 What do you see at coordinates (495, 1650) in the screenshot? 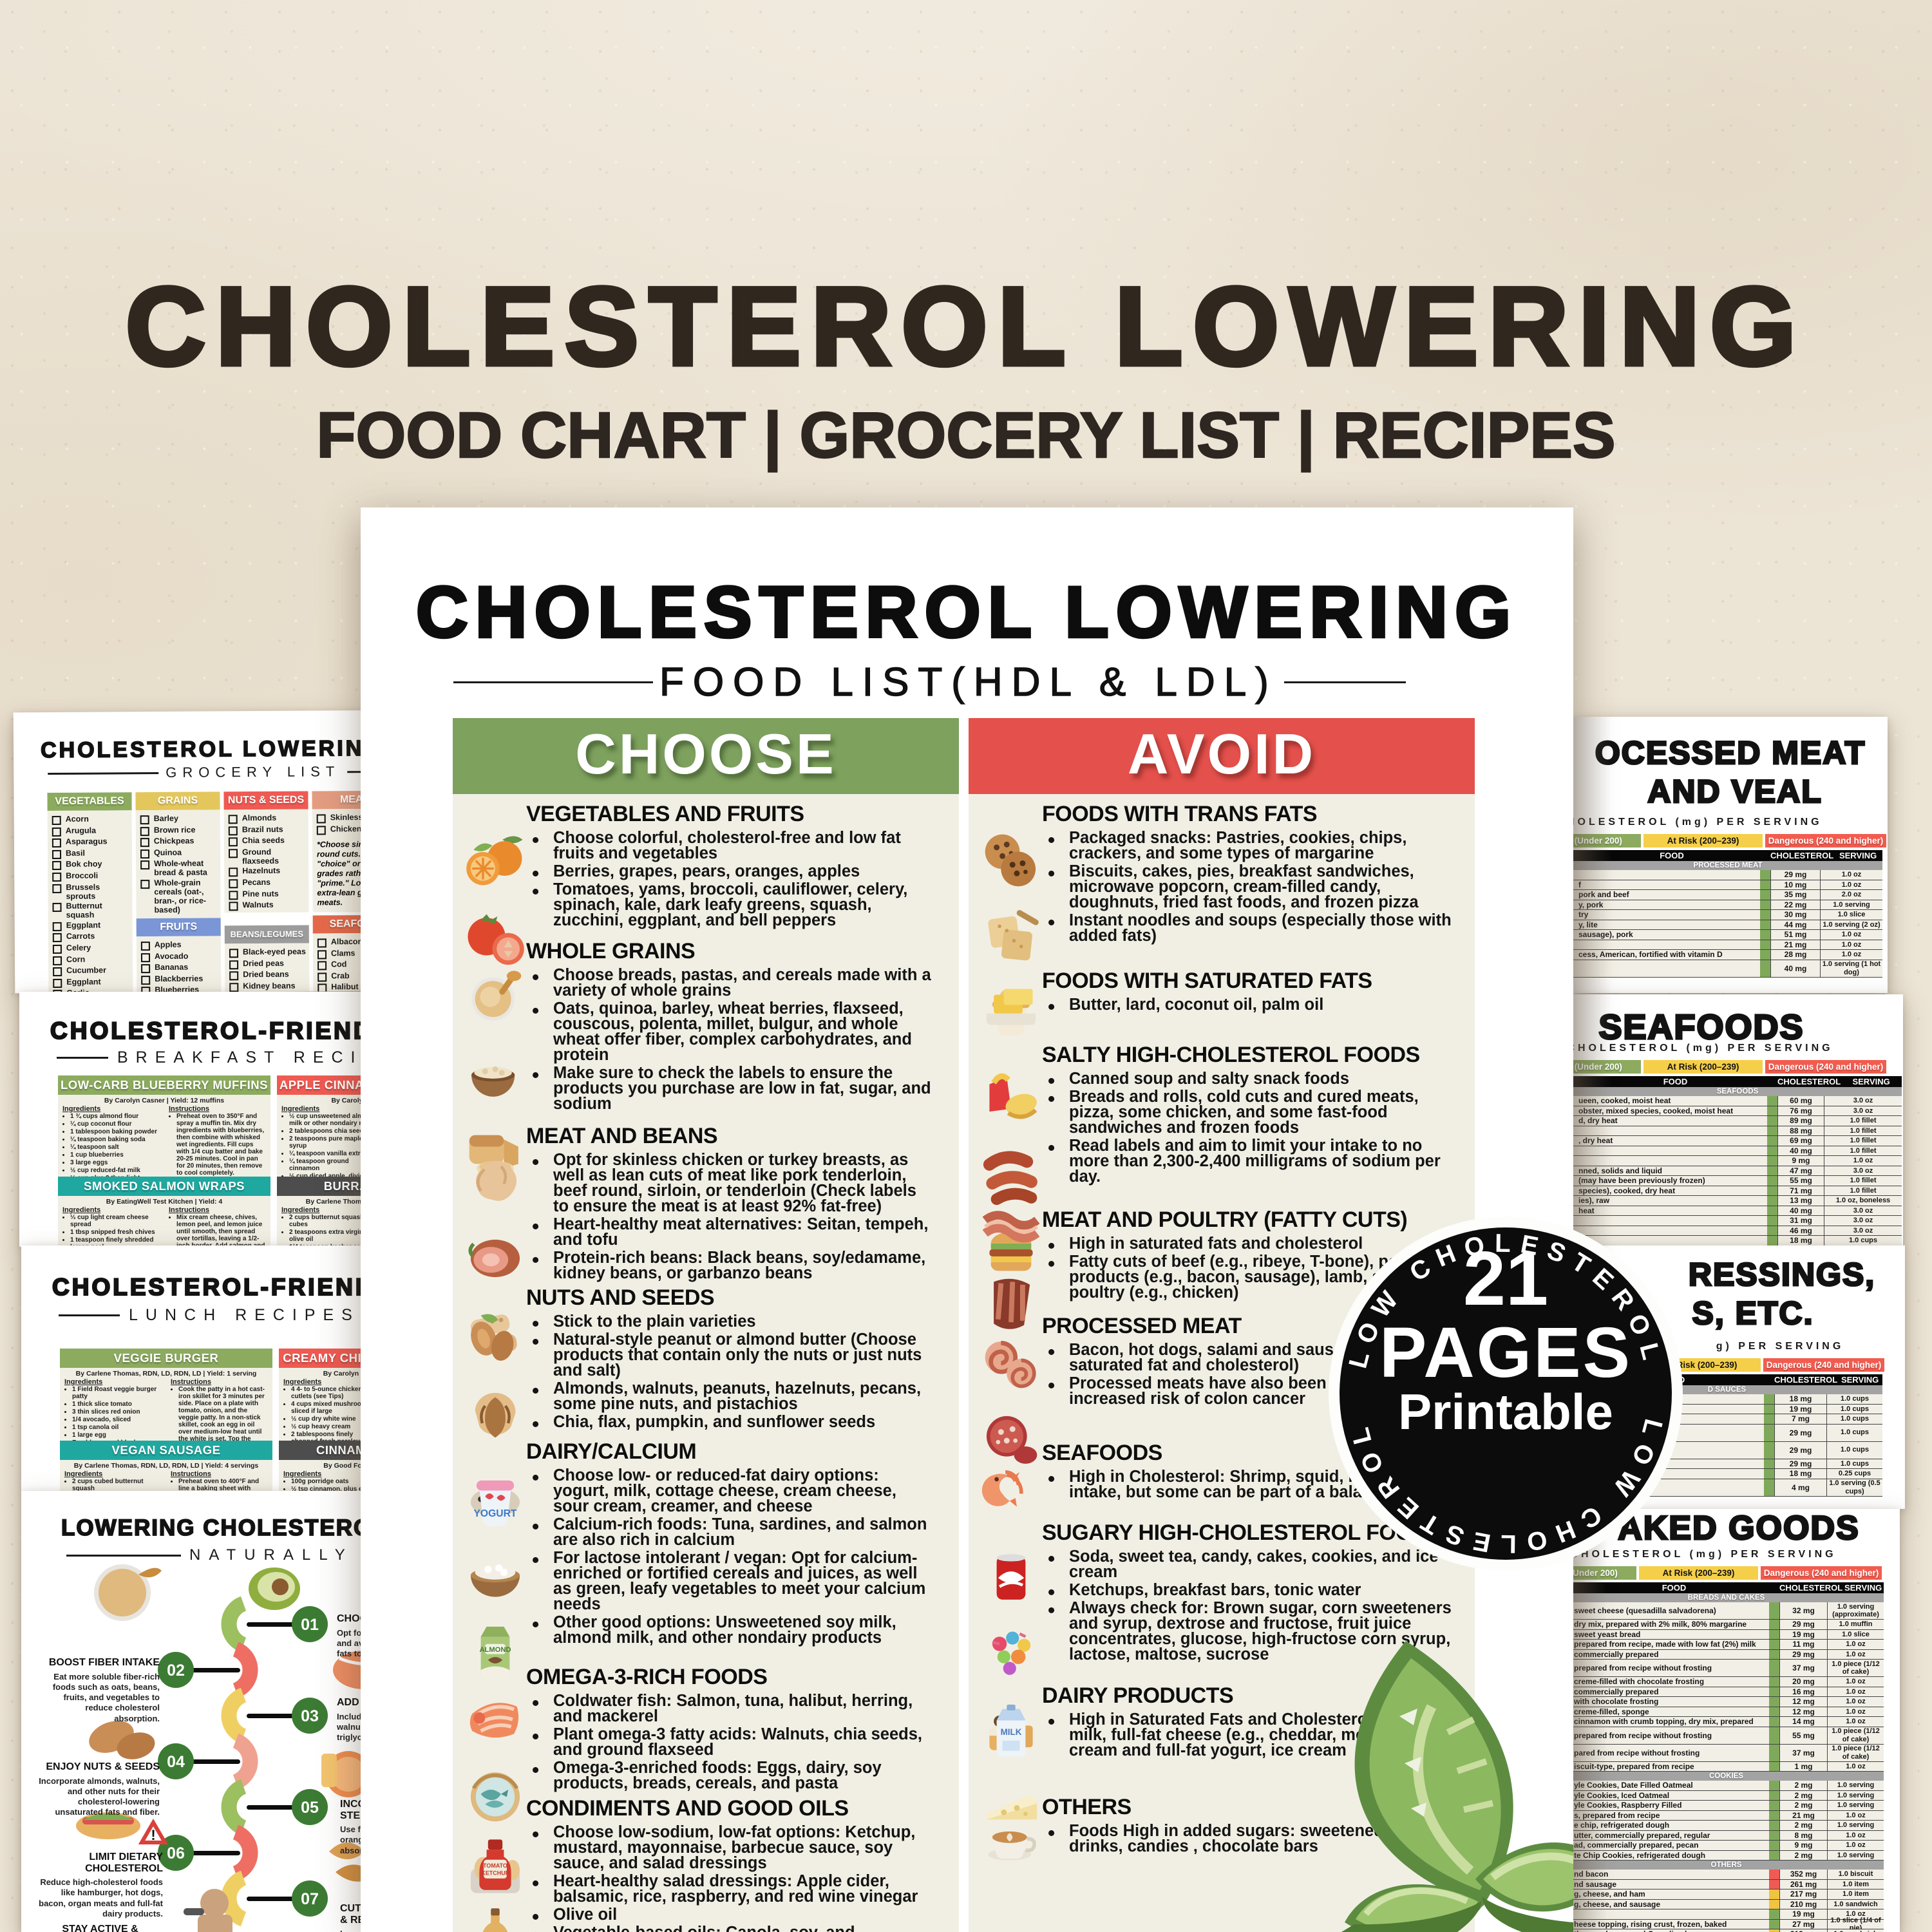
I see `svg-text: ALMOND` at bounding box center [495, 1650].